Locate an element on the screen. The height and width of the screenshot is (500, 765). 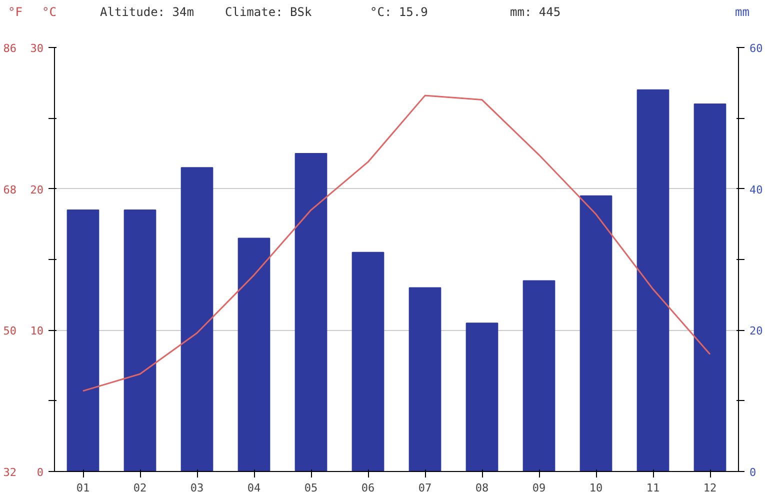
y-tick-label: 10 is located at coordinates (37, 331).